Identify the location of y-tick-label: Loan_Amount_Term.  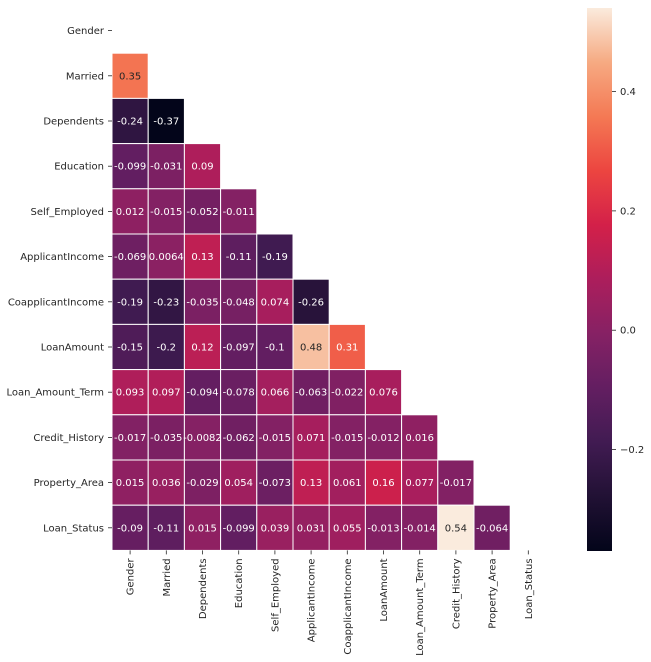
(55, 393).